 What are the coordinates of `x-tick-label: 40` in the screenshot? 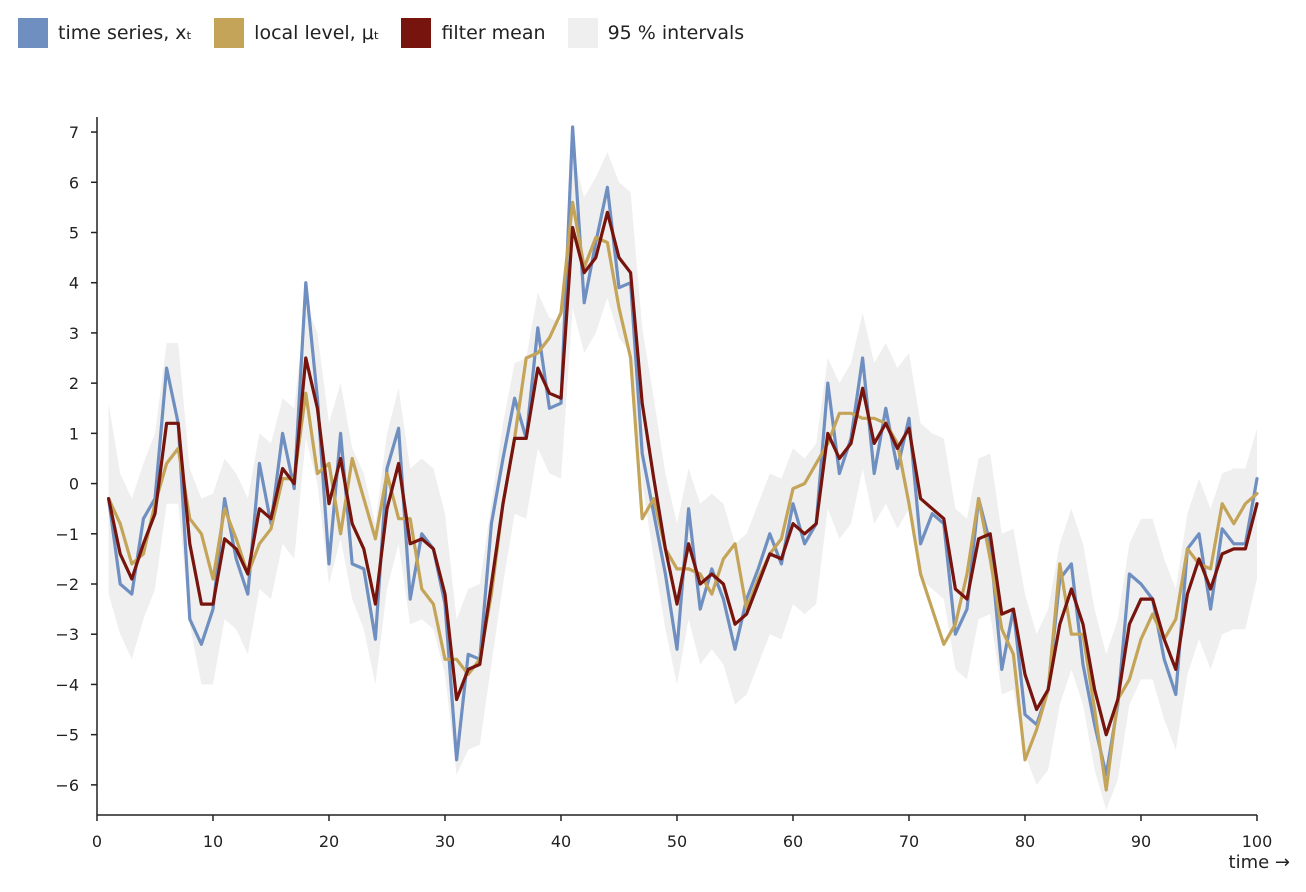 It's located at (561, 841).